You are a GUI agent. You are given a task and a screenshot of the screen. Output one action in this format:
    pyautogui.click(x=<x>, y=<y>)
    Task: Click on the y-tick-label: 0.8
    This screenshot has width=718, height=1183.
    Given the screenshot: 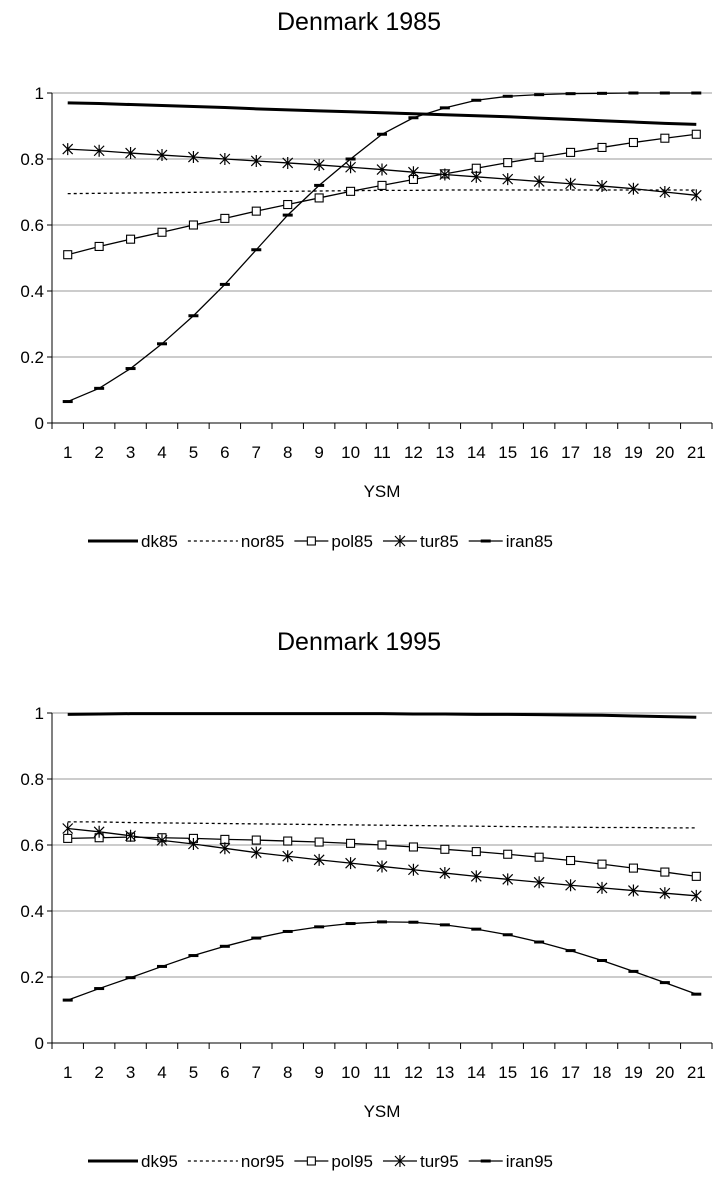 What is the action you would take?
    pyautogui.click(x=32, y=159)
    